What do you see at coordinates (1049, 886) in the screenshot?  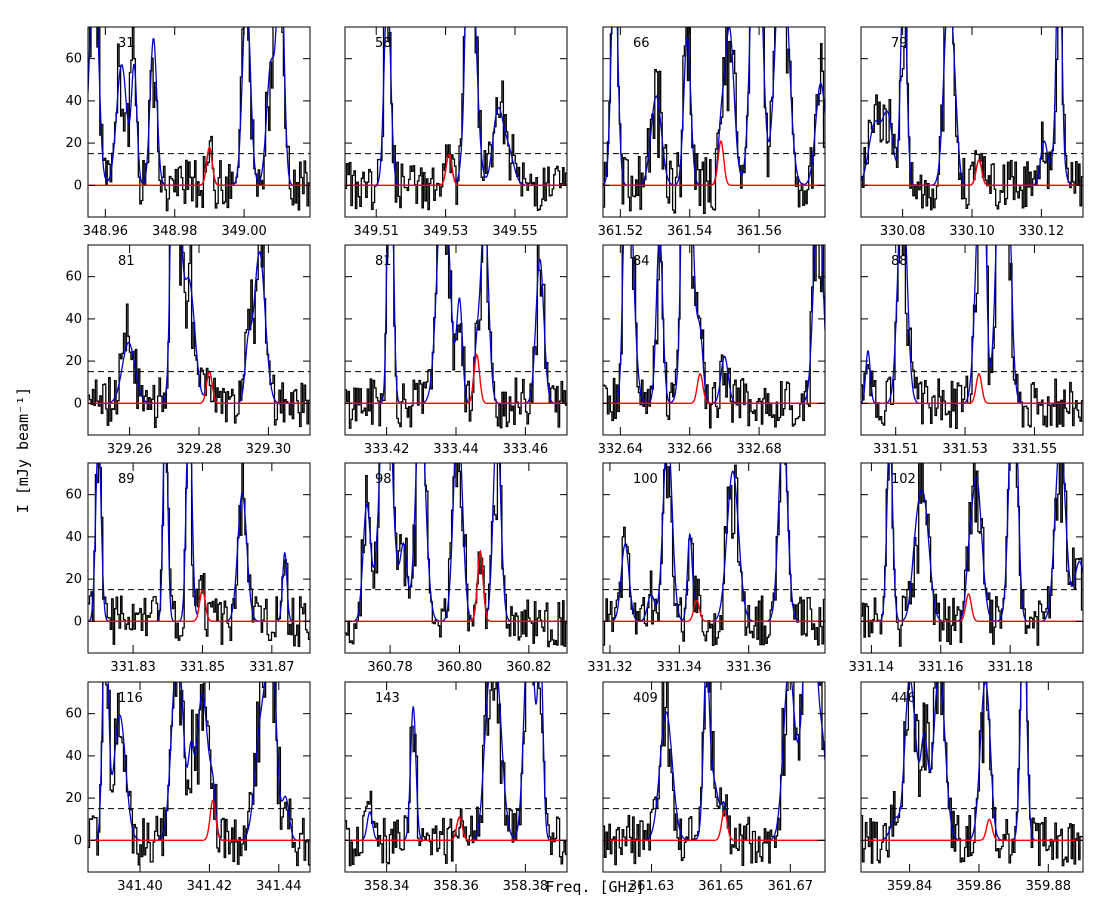 I see `x-tick-label: 359.88` at bounding box center [1049, 886].